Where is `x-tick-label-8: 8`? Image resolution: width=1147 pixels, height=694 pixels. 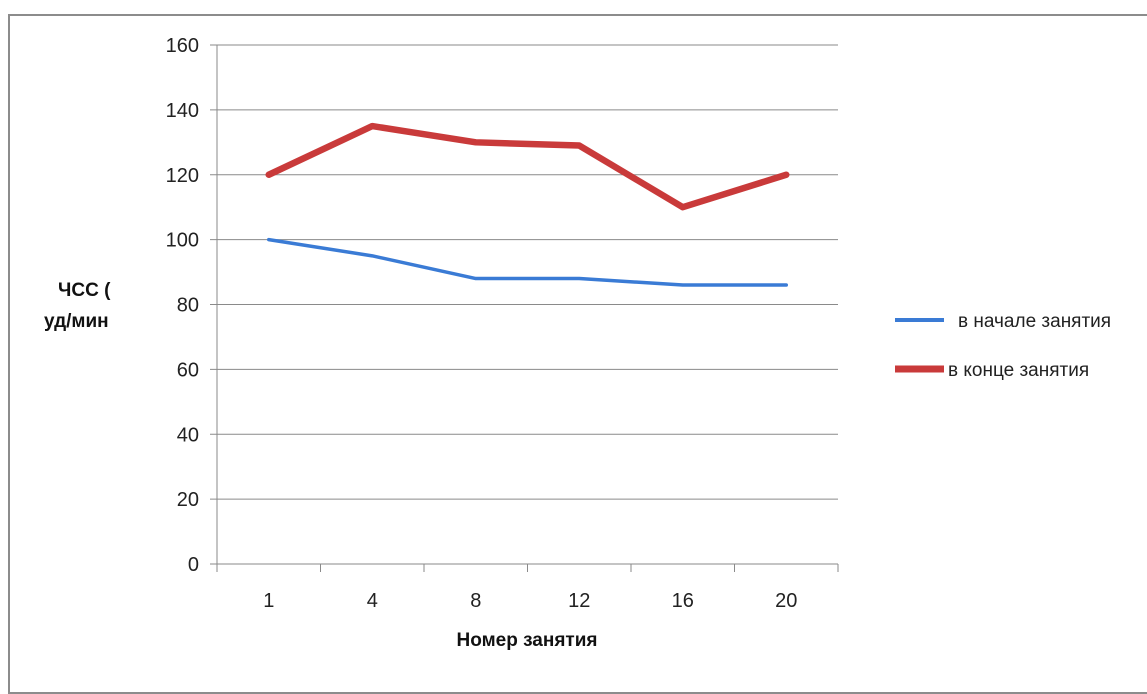 x-tick-label-8: 8 is located at coordinates (475, 601).